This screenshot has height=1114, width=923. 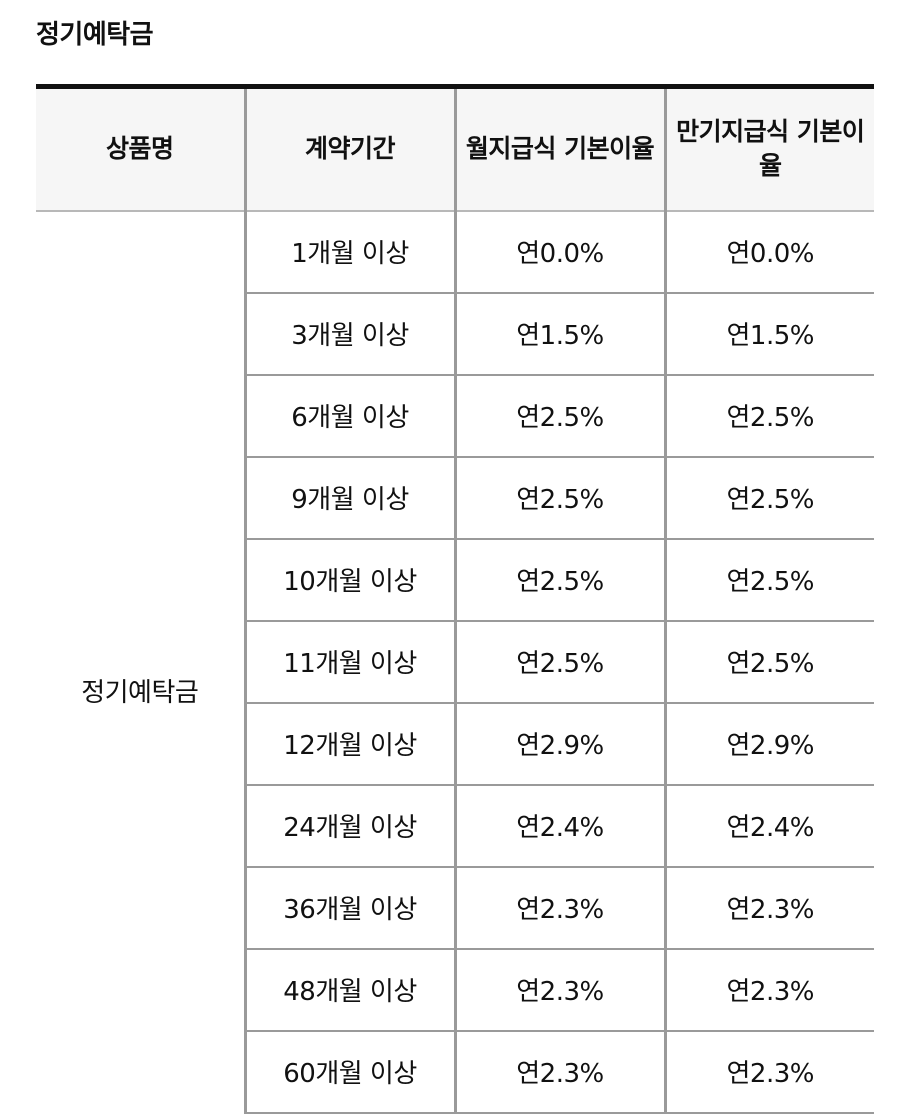 I want to click on table-row: 12개월 이상 연2.9% 연2.9%, so click(x=455, y=744).